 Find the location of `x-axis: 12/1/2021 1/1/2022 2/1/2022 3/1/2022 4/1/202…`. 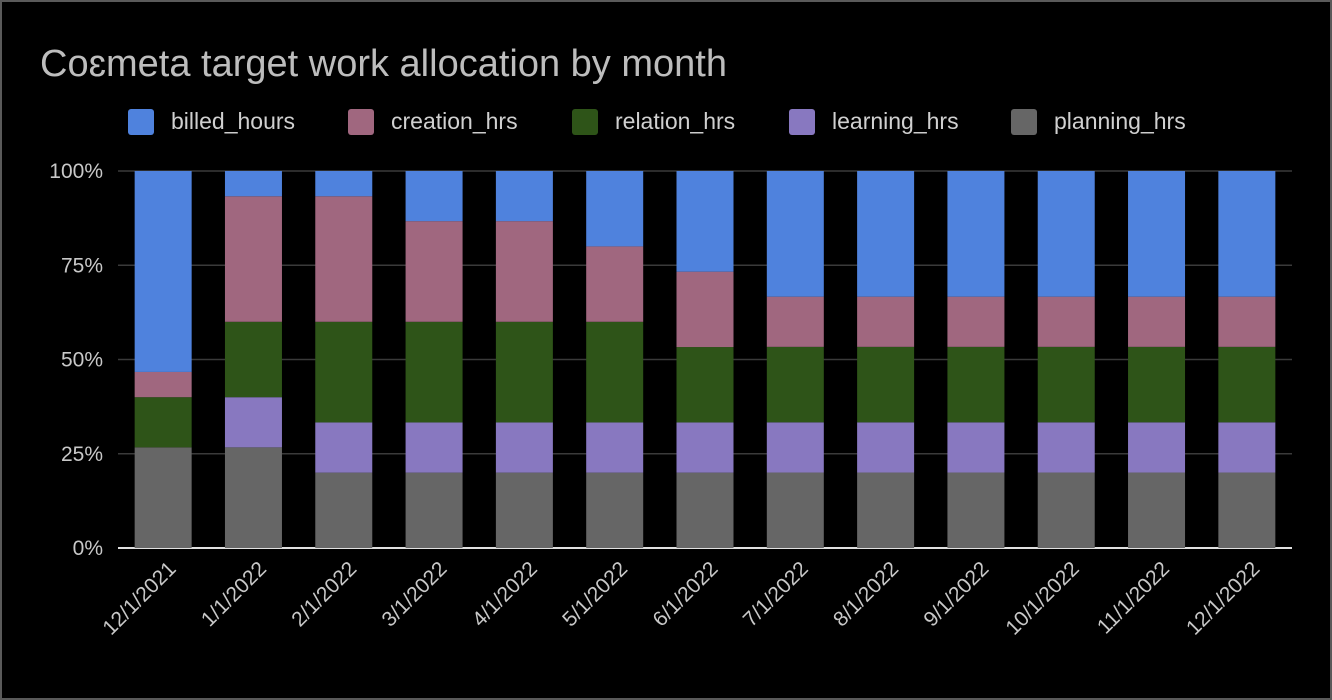

x-axis: 12/1/2021 1/1/2022 2/1/2022 3/1/2022 4/1/202… is located at coordinates (681, 598).